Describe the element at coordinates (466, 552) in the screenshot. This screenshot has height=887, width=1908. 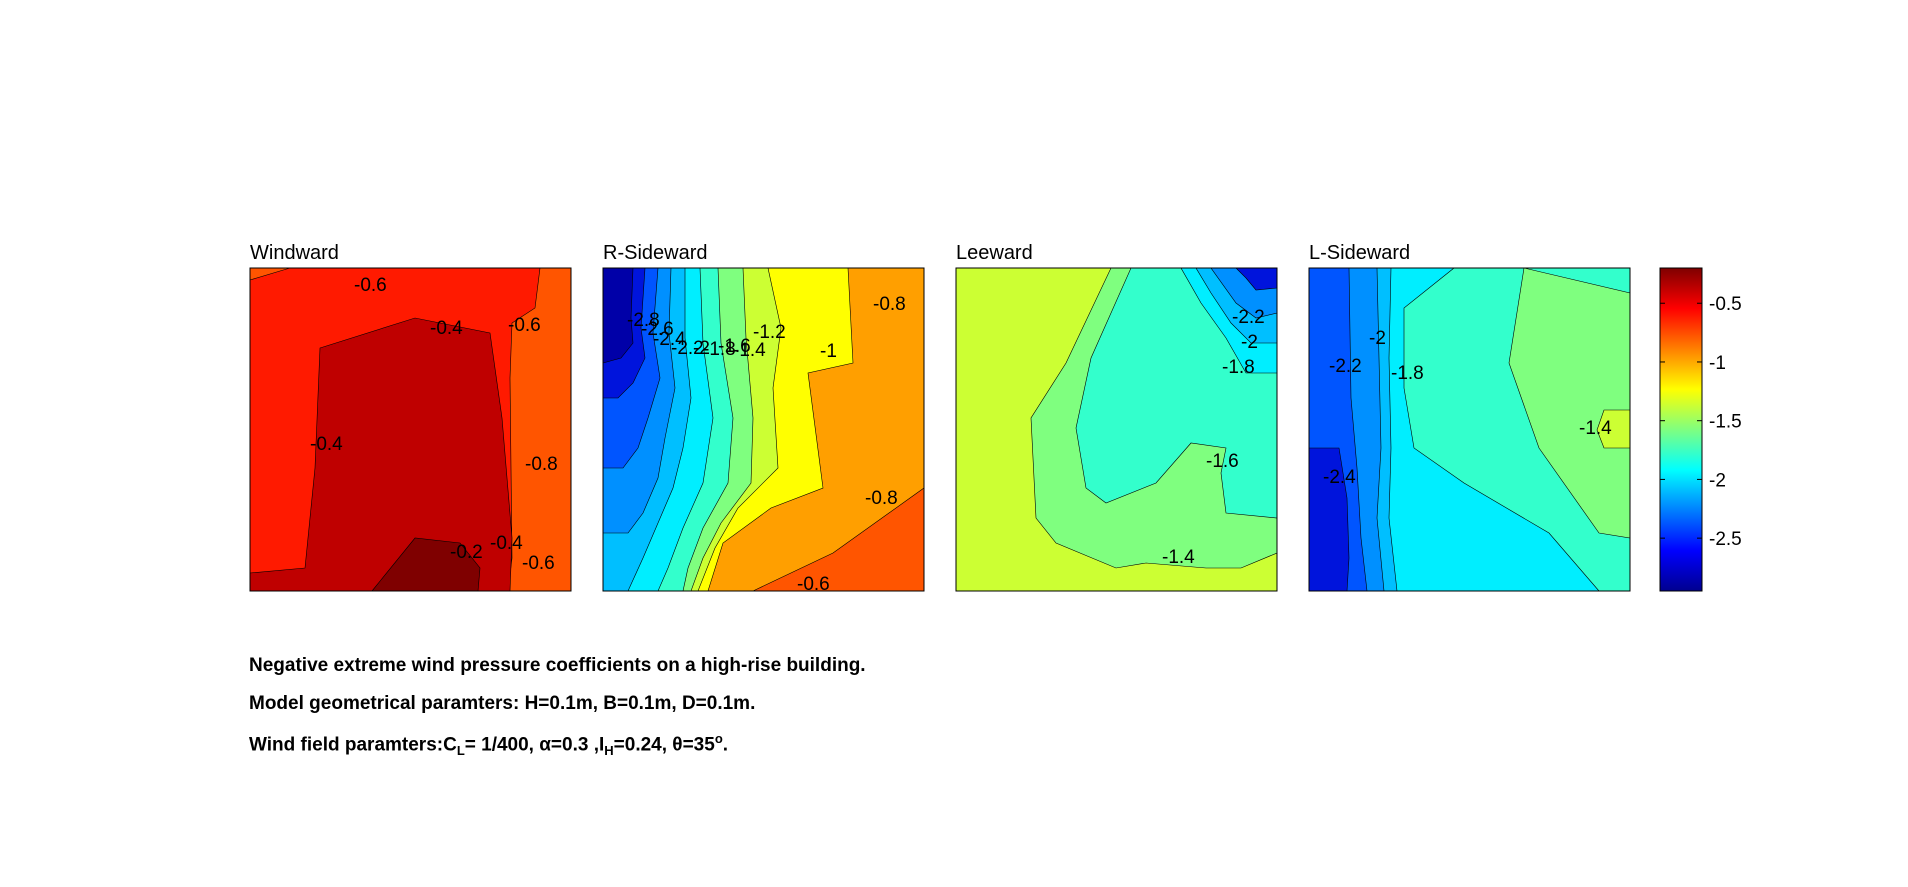
I see `contour-label: -0.2` at that location.